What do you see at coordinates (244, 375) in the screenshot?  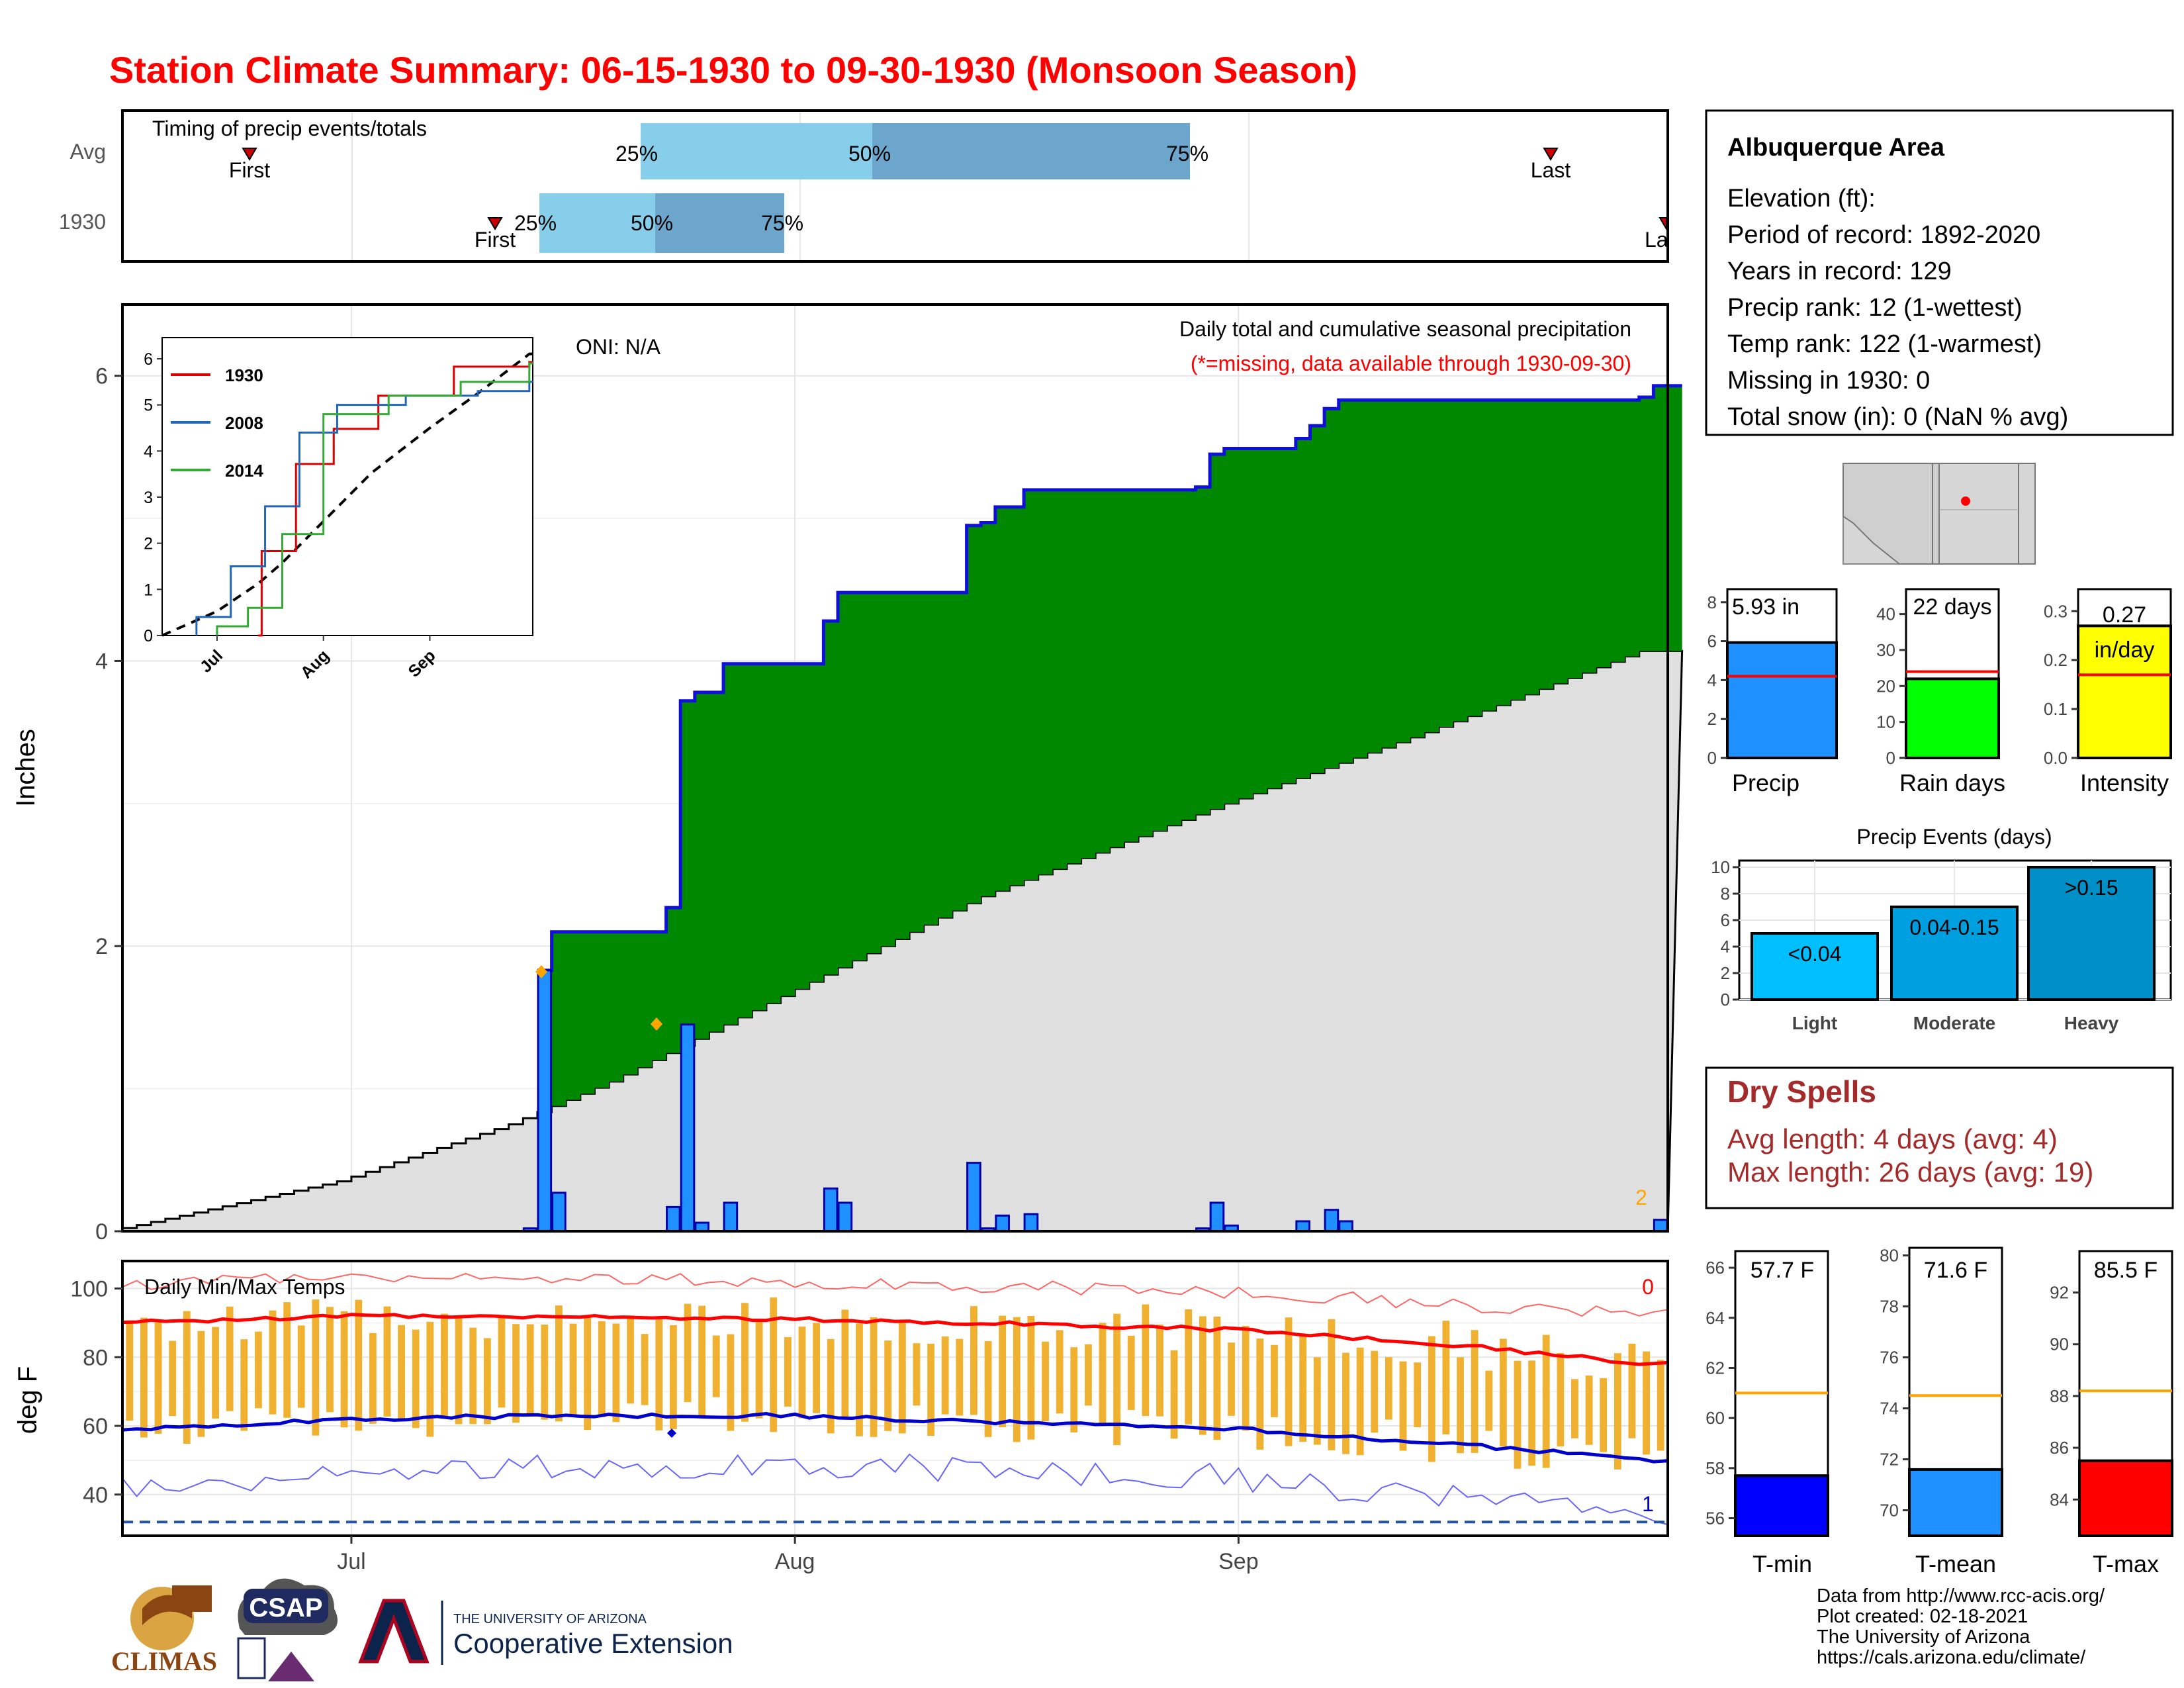 I see `legend-label-1930: 1930` at bounding box center [244, 375].